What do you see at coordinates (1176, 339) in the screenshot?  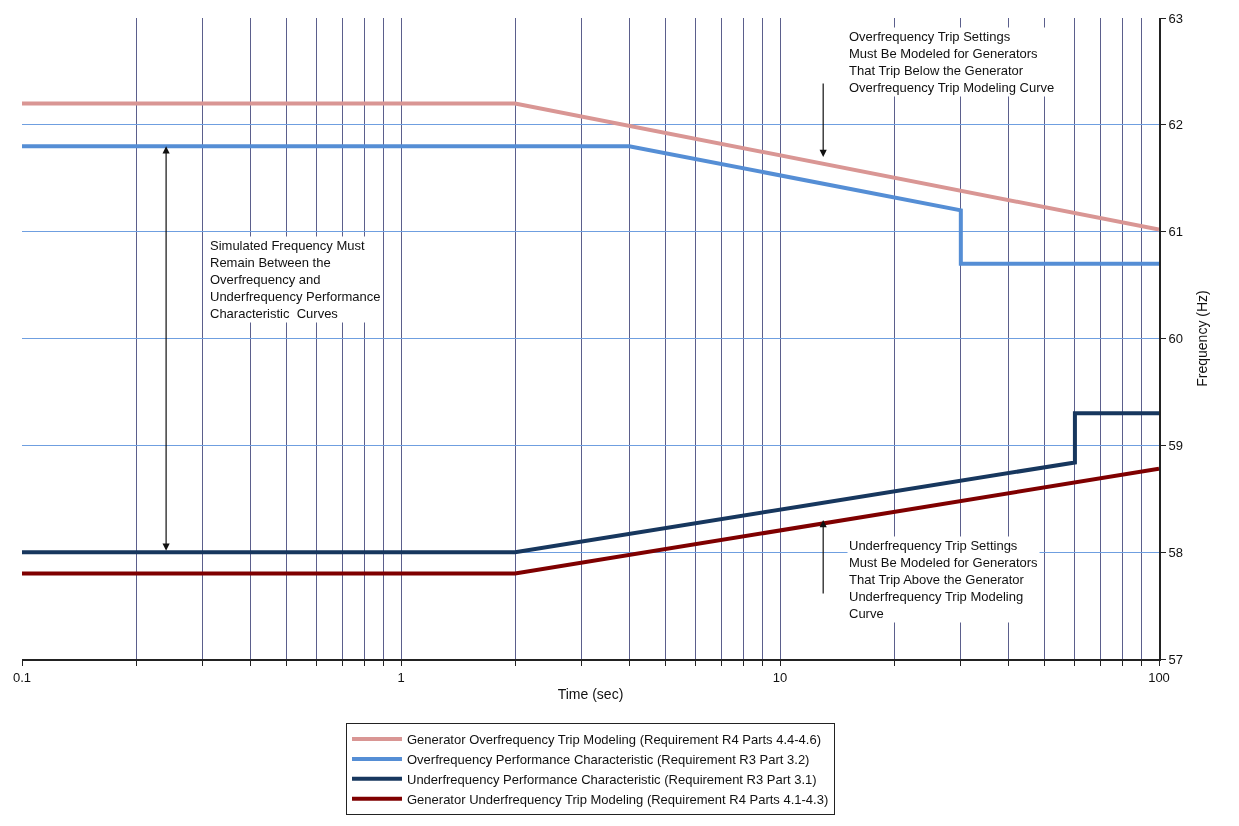 I see `y-tick-label: 60` at bounding box center [1176, 339].